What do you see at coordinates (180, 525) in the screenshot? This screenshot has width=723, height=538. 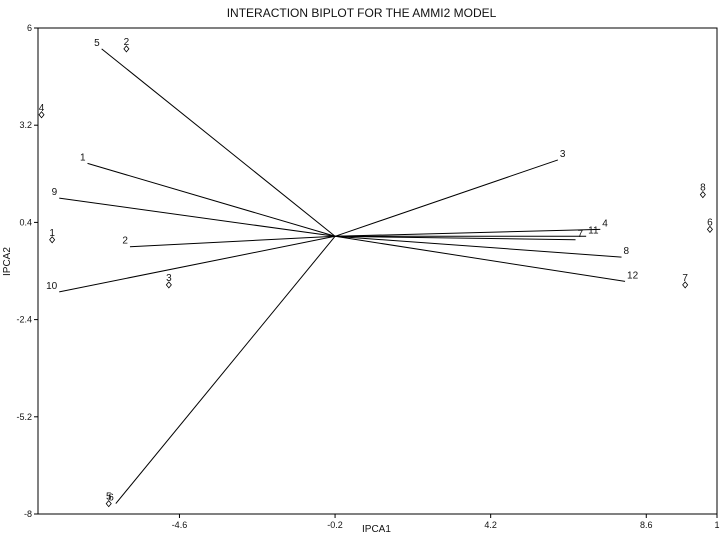 I see `x-tick-label: -4.6` at bounding box center [180, 525].